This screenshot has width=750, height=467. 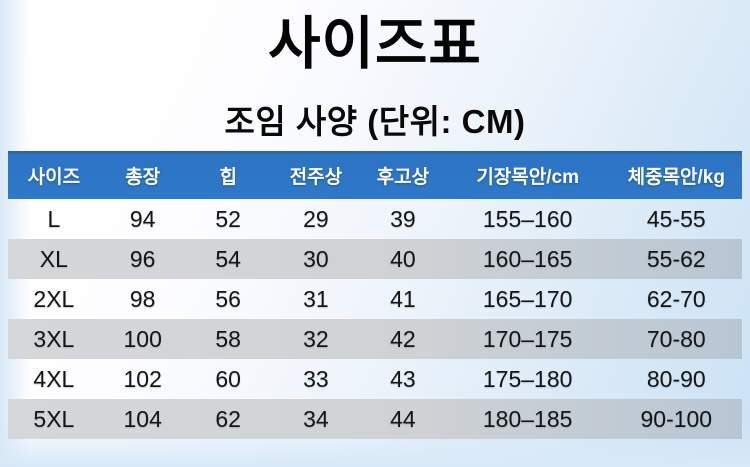 What do you see at coordinates (228, 378) in the screenshot?
I see `value-cell: 60` at bounding box center [228, 378].